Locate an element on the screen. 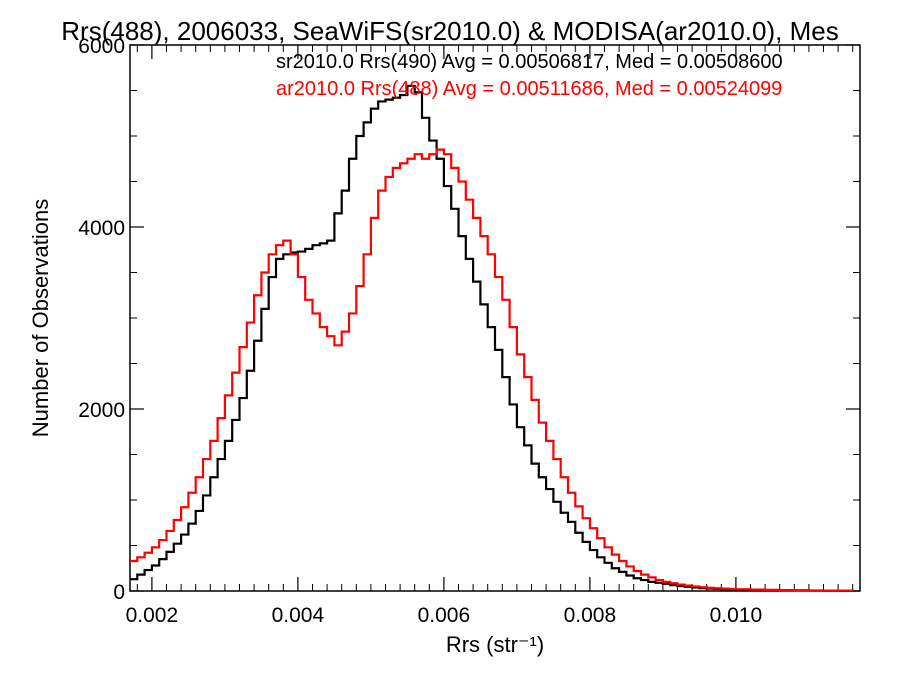  x-tick-label: 0.010 is located at coordinates (736, 615).